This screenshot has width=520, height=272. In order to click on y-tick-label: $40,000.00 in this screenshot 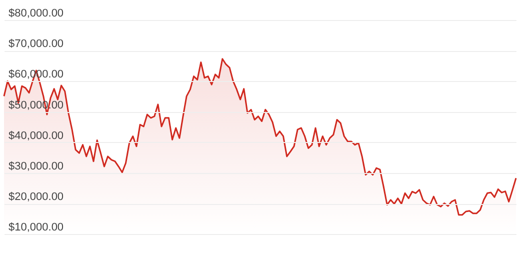, I will do `click(36, 136)`.